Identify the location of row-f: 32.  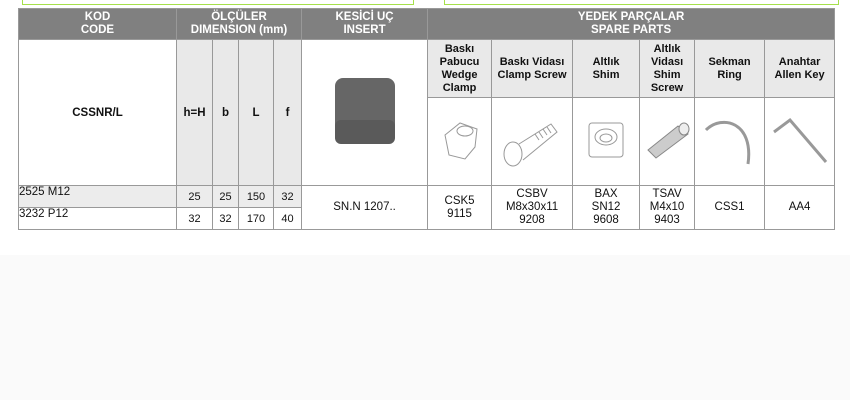
(287, 196).